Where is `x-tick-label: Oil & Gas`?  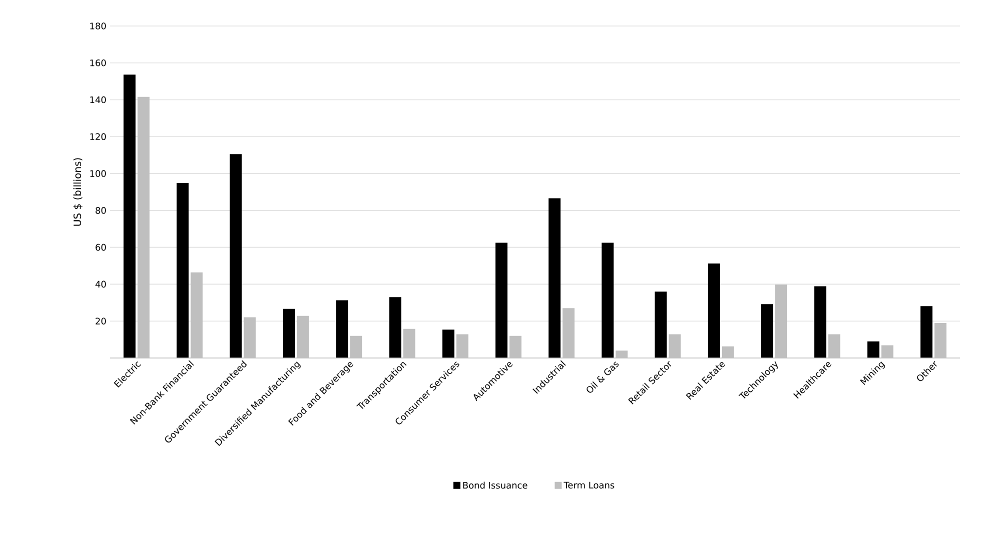 x-tick-label: Oil & Gas is located at coordinates (602, 377).